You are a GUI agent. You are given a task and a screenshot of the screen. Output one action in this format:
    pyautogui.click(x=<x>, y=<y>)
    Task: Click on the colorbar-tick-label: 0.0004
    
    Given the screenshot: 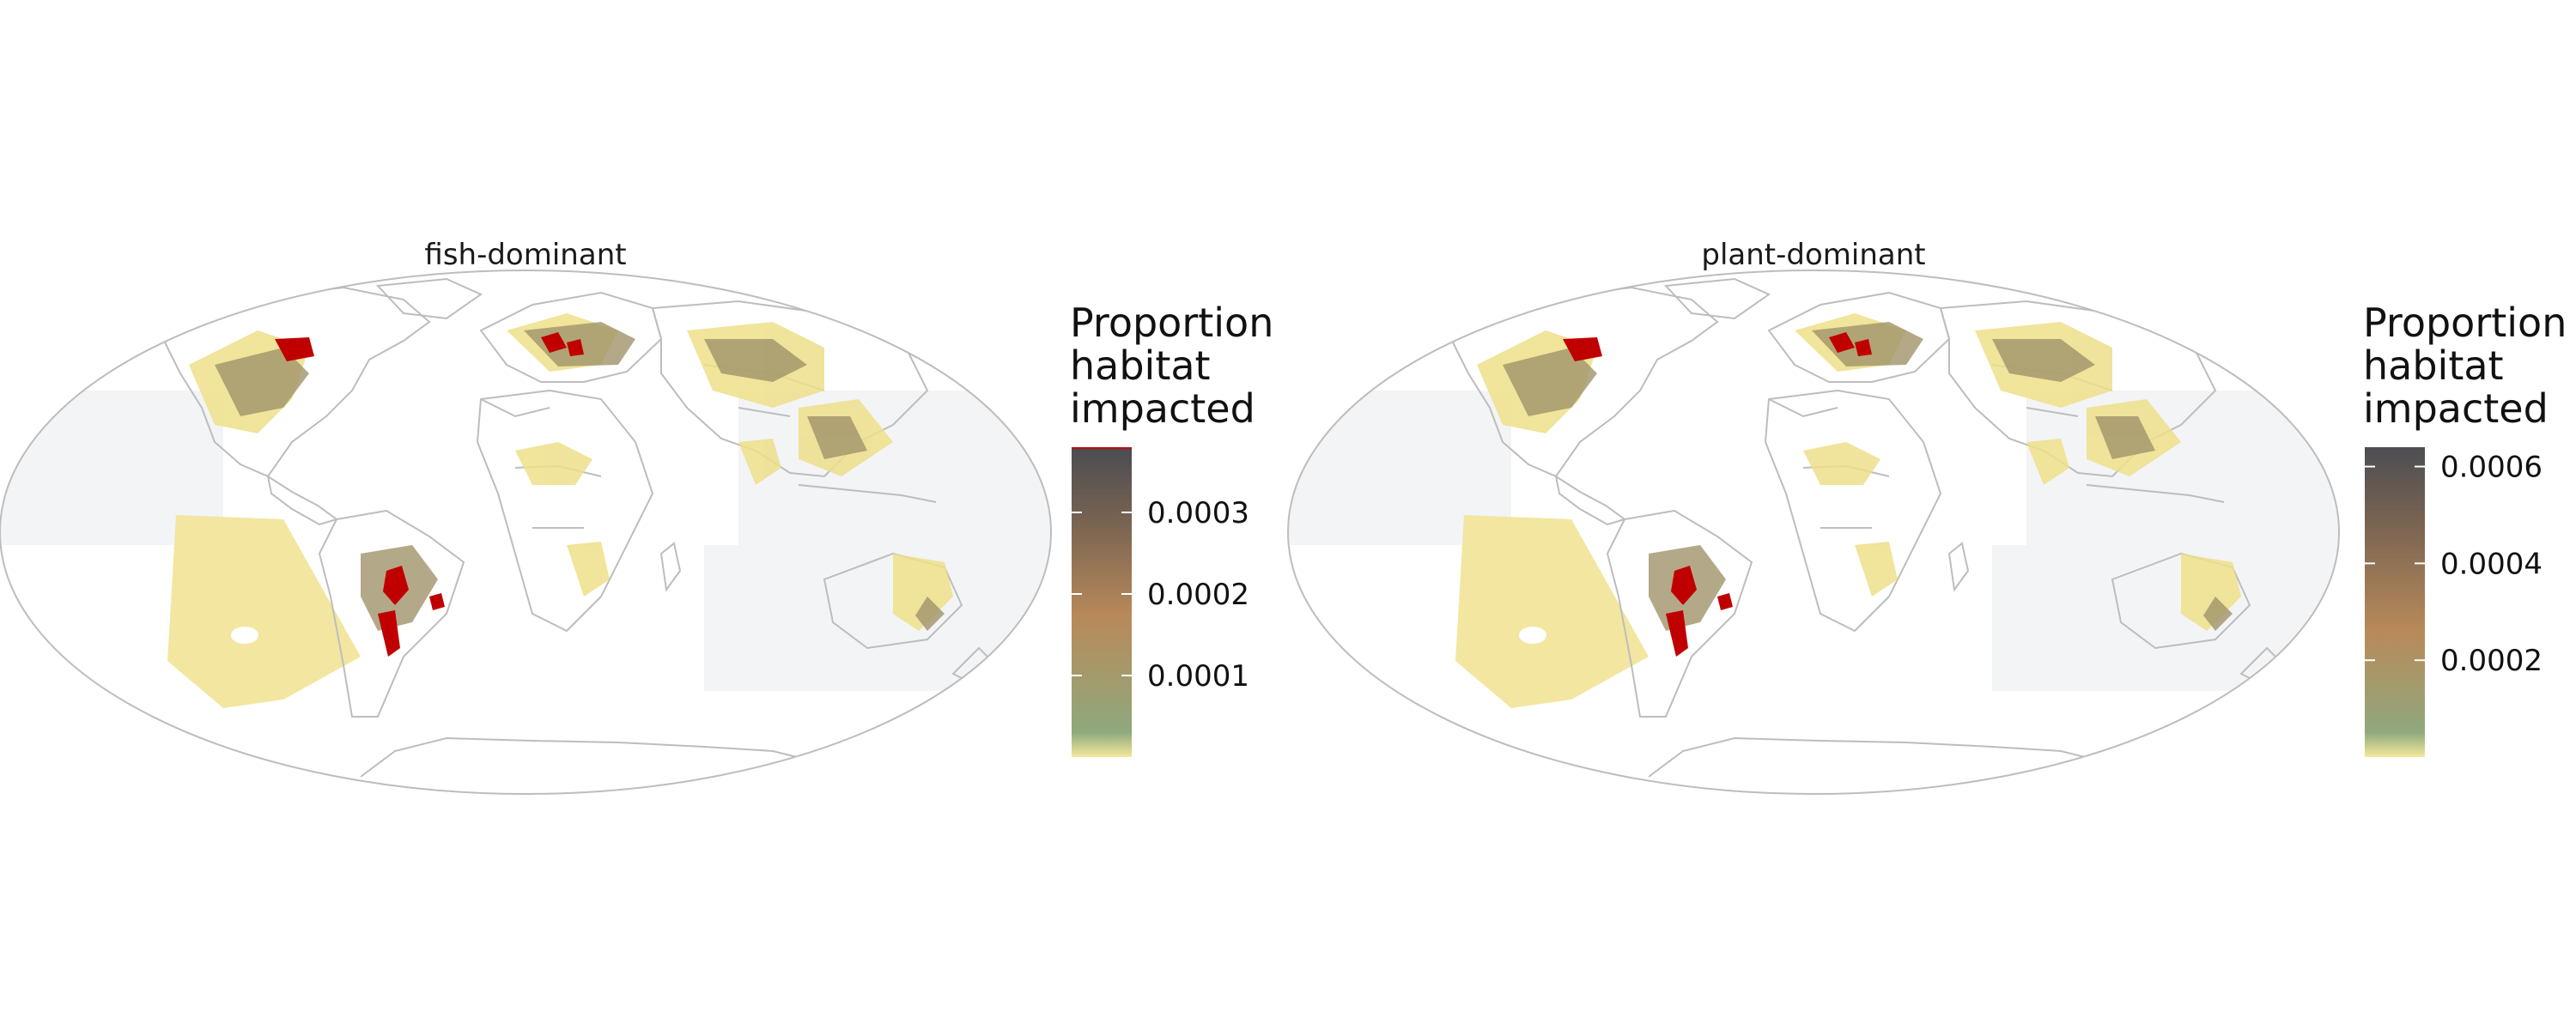 What is the action you would take?
    pyautogui.click(x=2492, y=564)
    